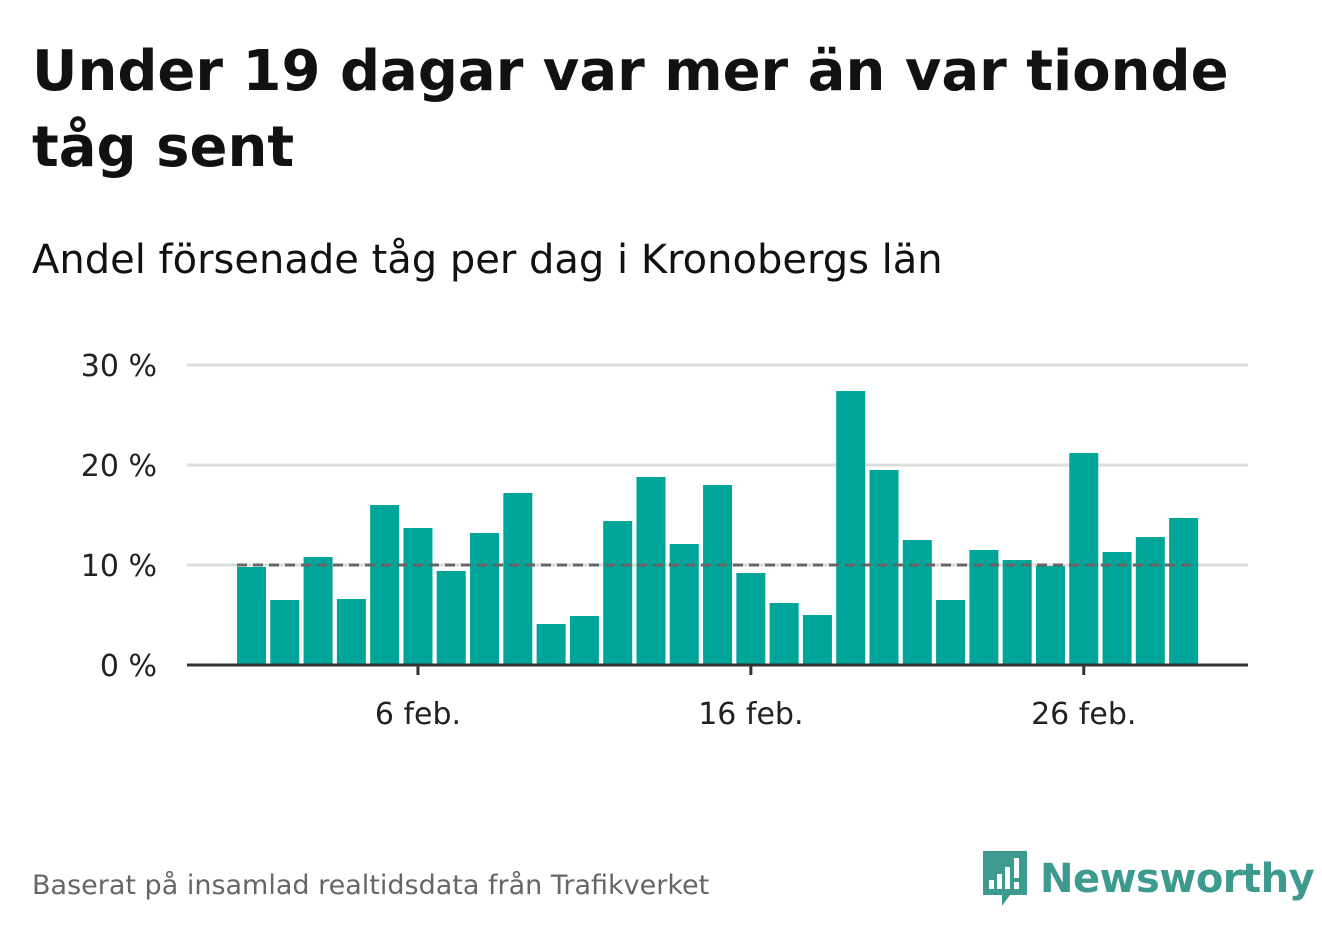  Describe the element at coordinates (119, 366) in the screenshot. I see `y-tick-label: 30 %` at that location.